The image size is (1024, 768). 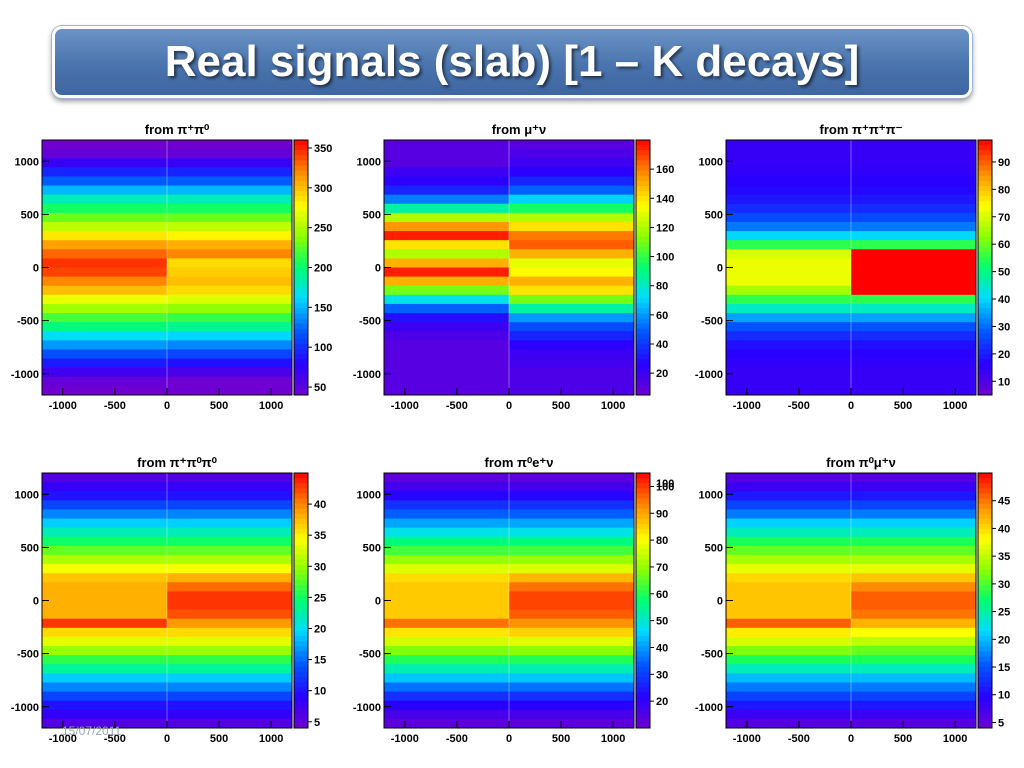 What do you see at coordinates (662, 648) in the screenshot?
I see `colorbar-tick-label: 40` at bounding box center [662, 648].